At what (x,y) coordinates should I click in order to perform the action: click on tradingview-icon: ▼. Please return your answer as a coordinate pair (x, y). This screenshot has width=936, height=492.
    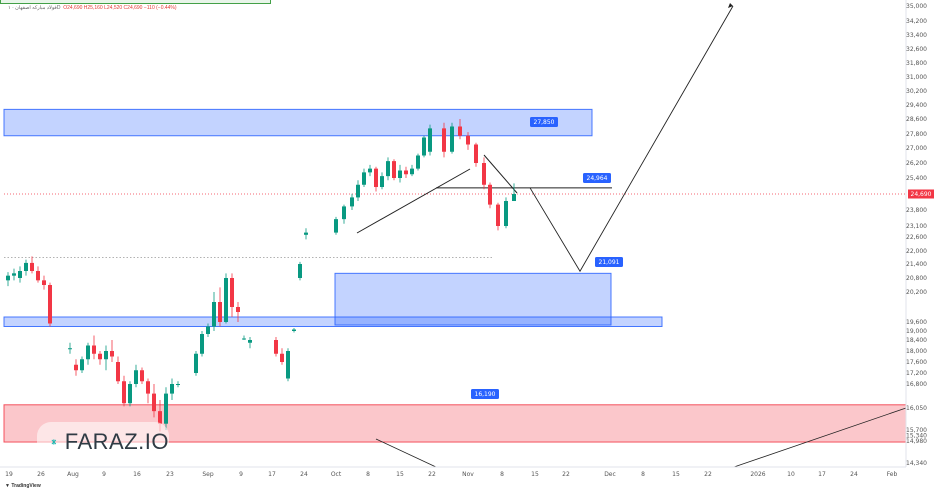
    Looking at the image, I should click on (7, 486).